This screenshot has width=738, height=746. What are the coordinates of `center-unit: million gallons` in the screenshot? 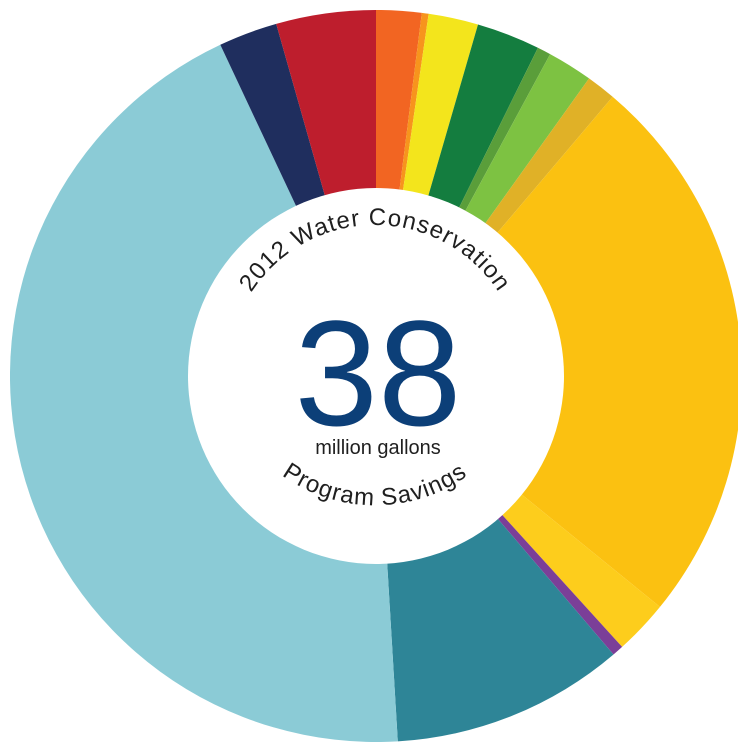 It's located at (378, 448).